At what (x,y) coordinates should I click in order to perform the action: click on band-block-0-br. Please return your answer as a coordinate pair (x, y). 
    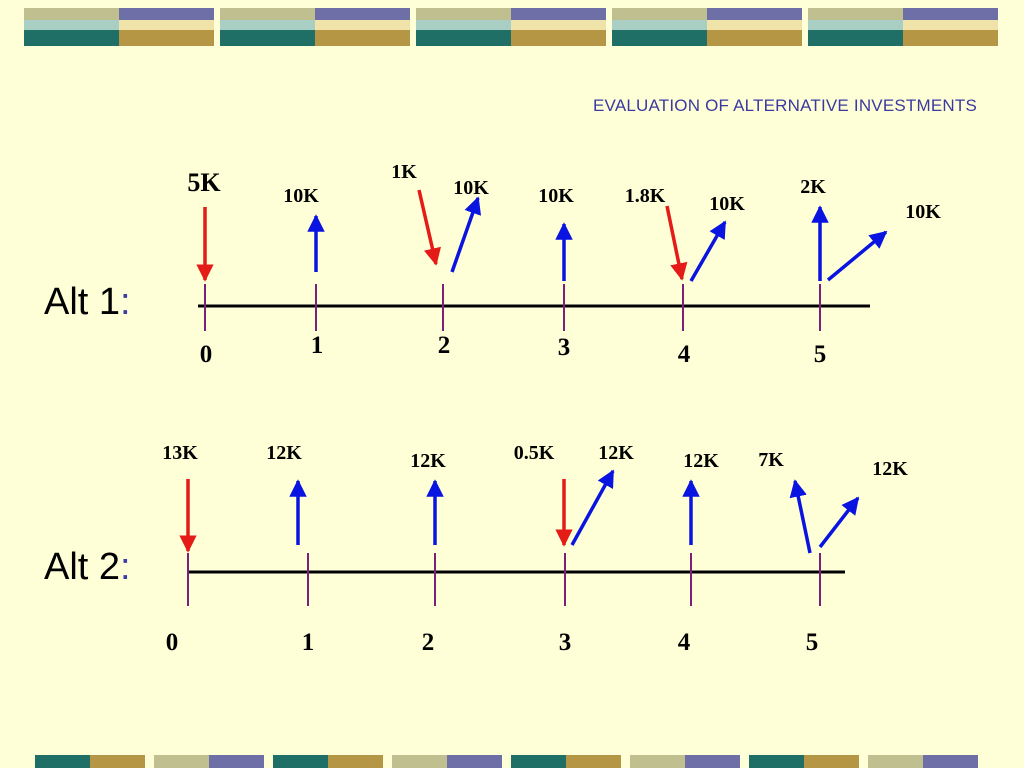
    Looking at the image, I should click on (166, 38).